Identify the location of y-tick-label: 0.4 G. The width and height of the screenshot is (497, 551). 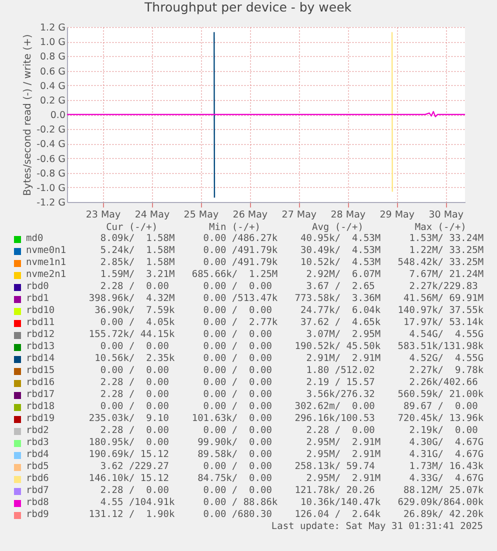
(53, 86).